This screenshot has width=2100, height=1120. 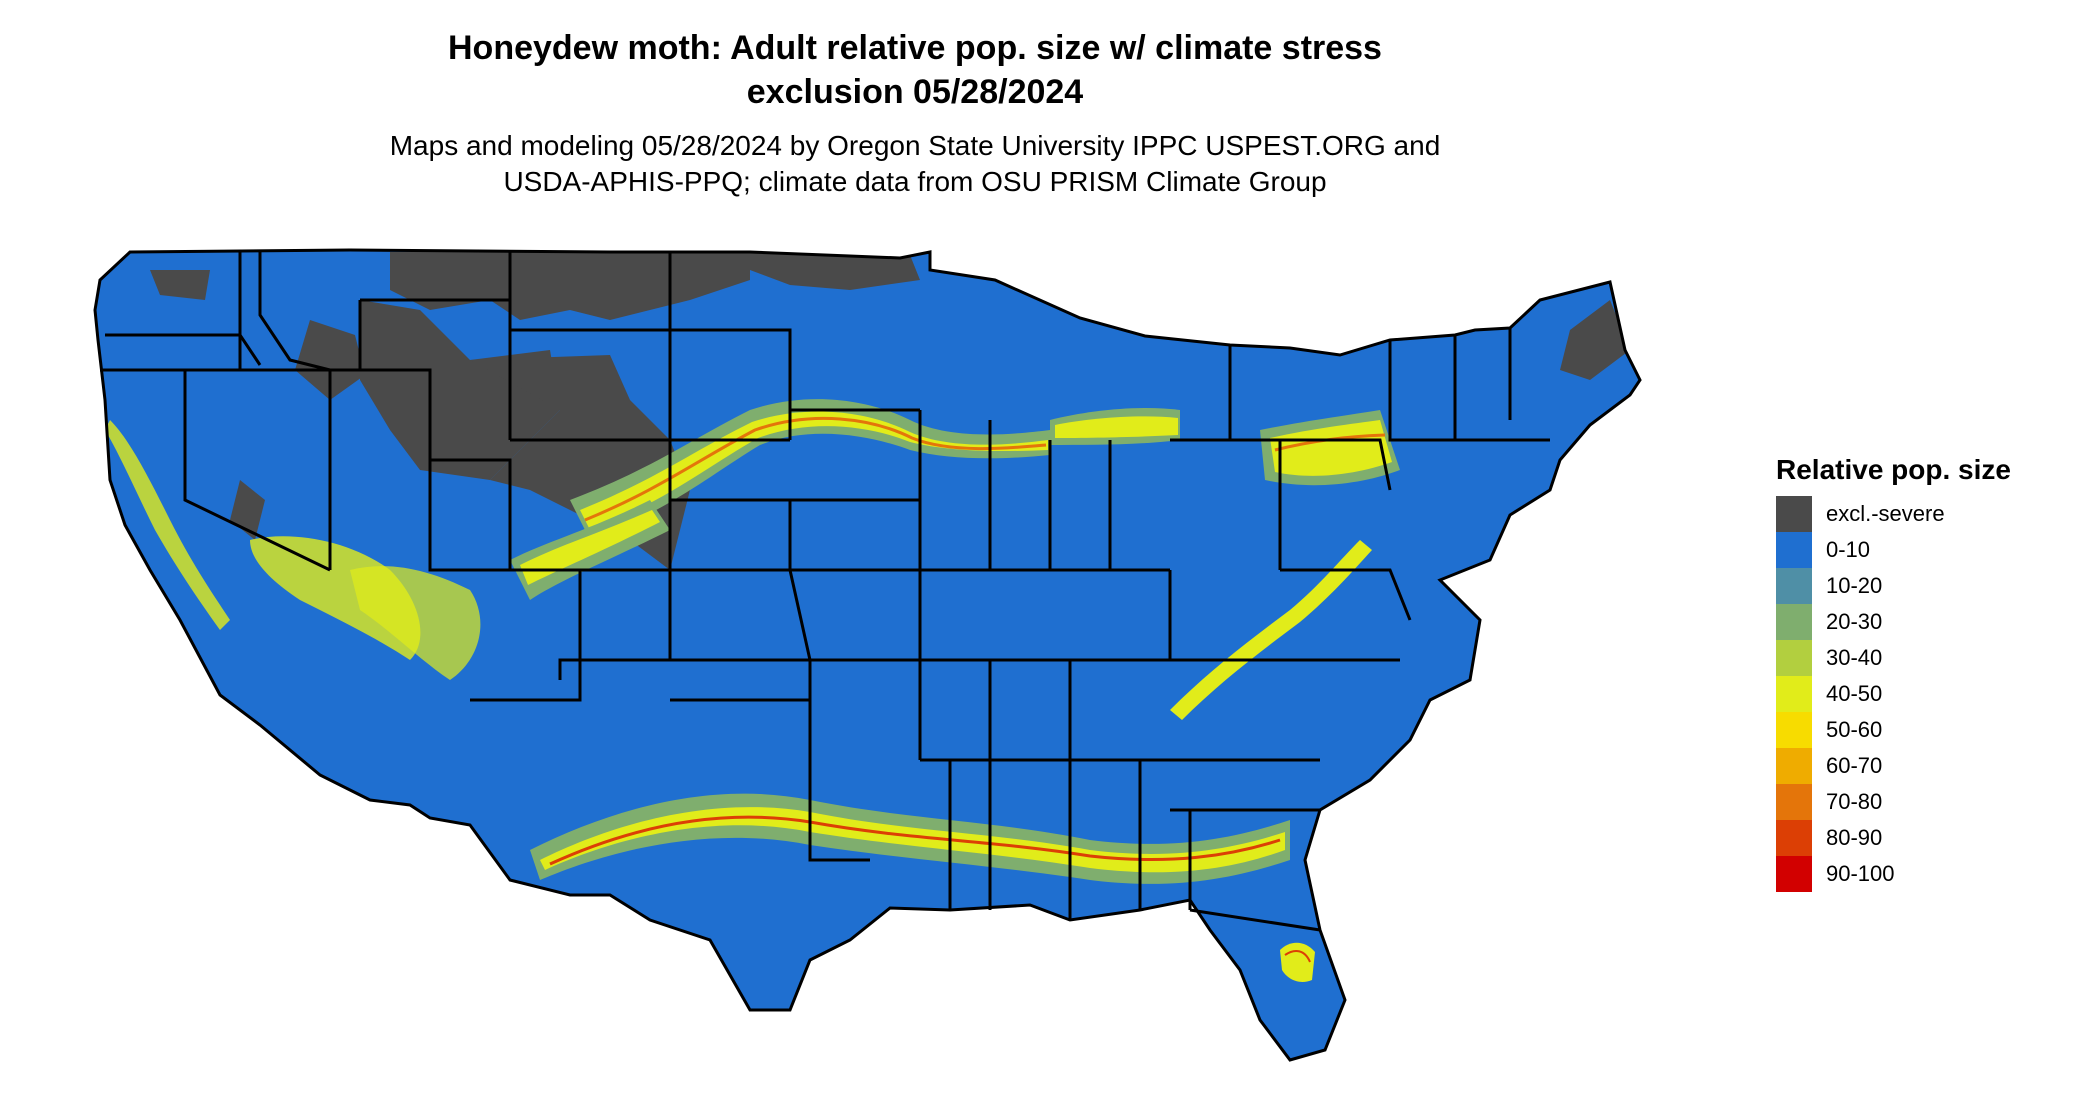 I want to click on legend-item: 80-90, so click(x=1926, y=838).